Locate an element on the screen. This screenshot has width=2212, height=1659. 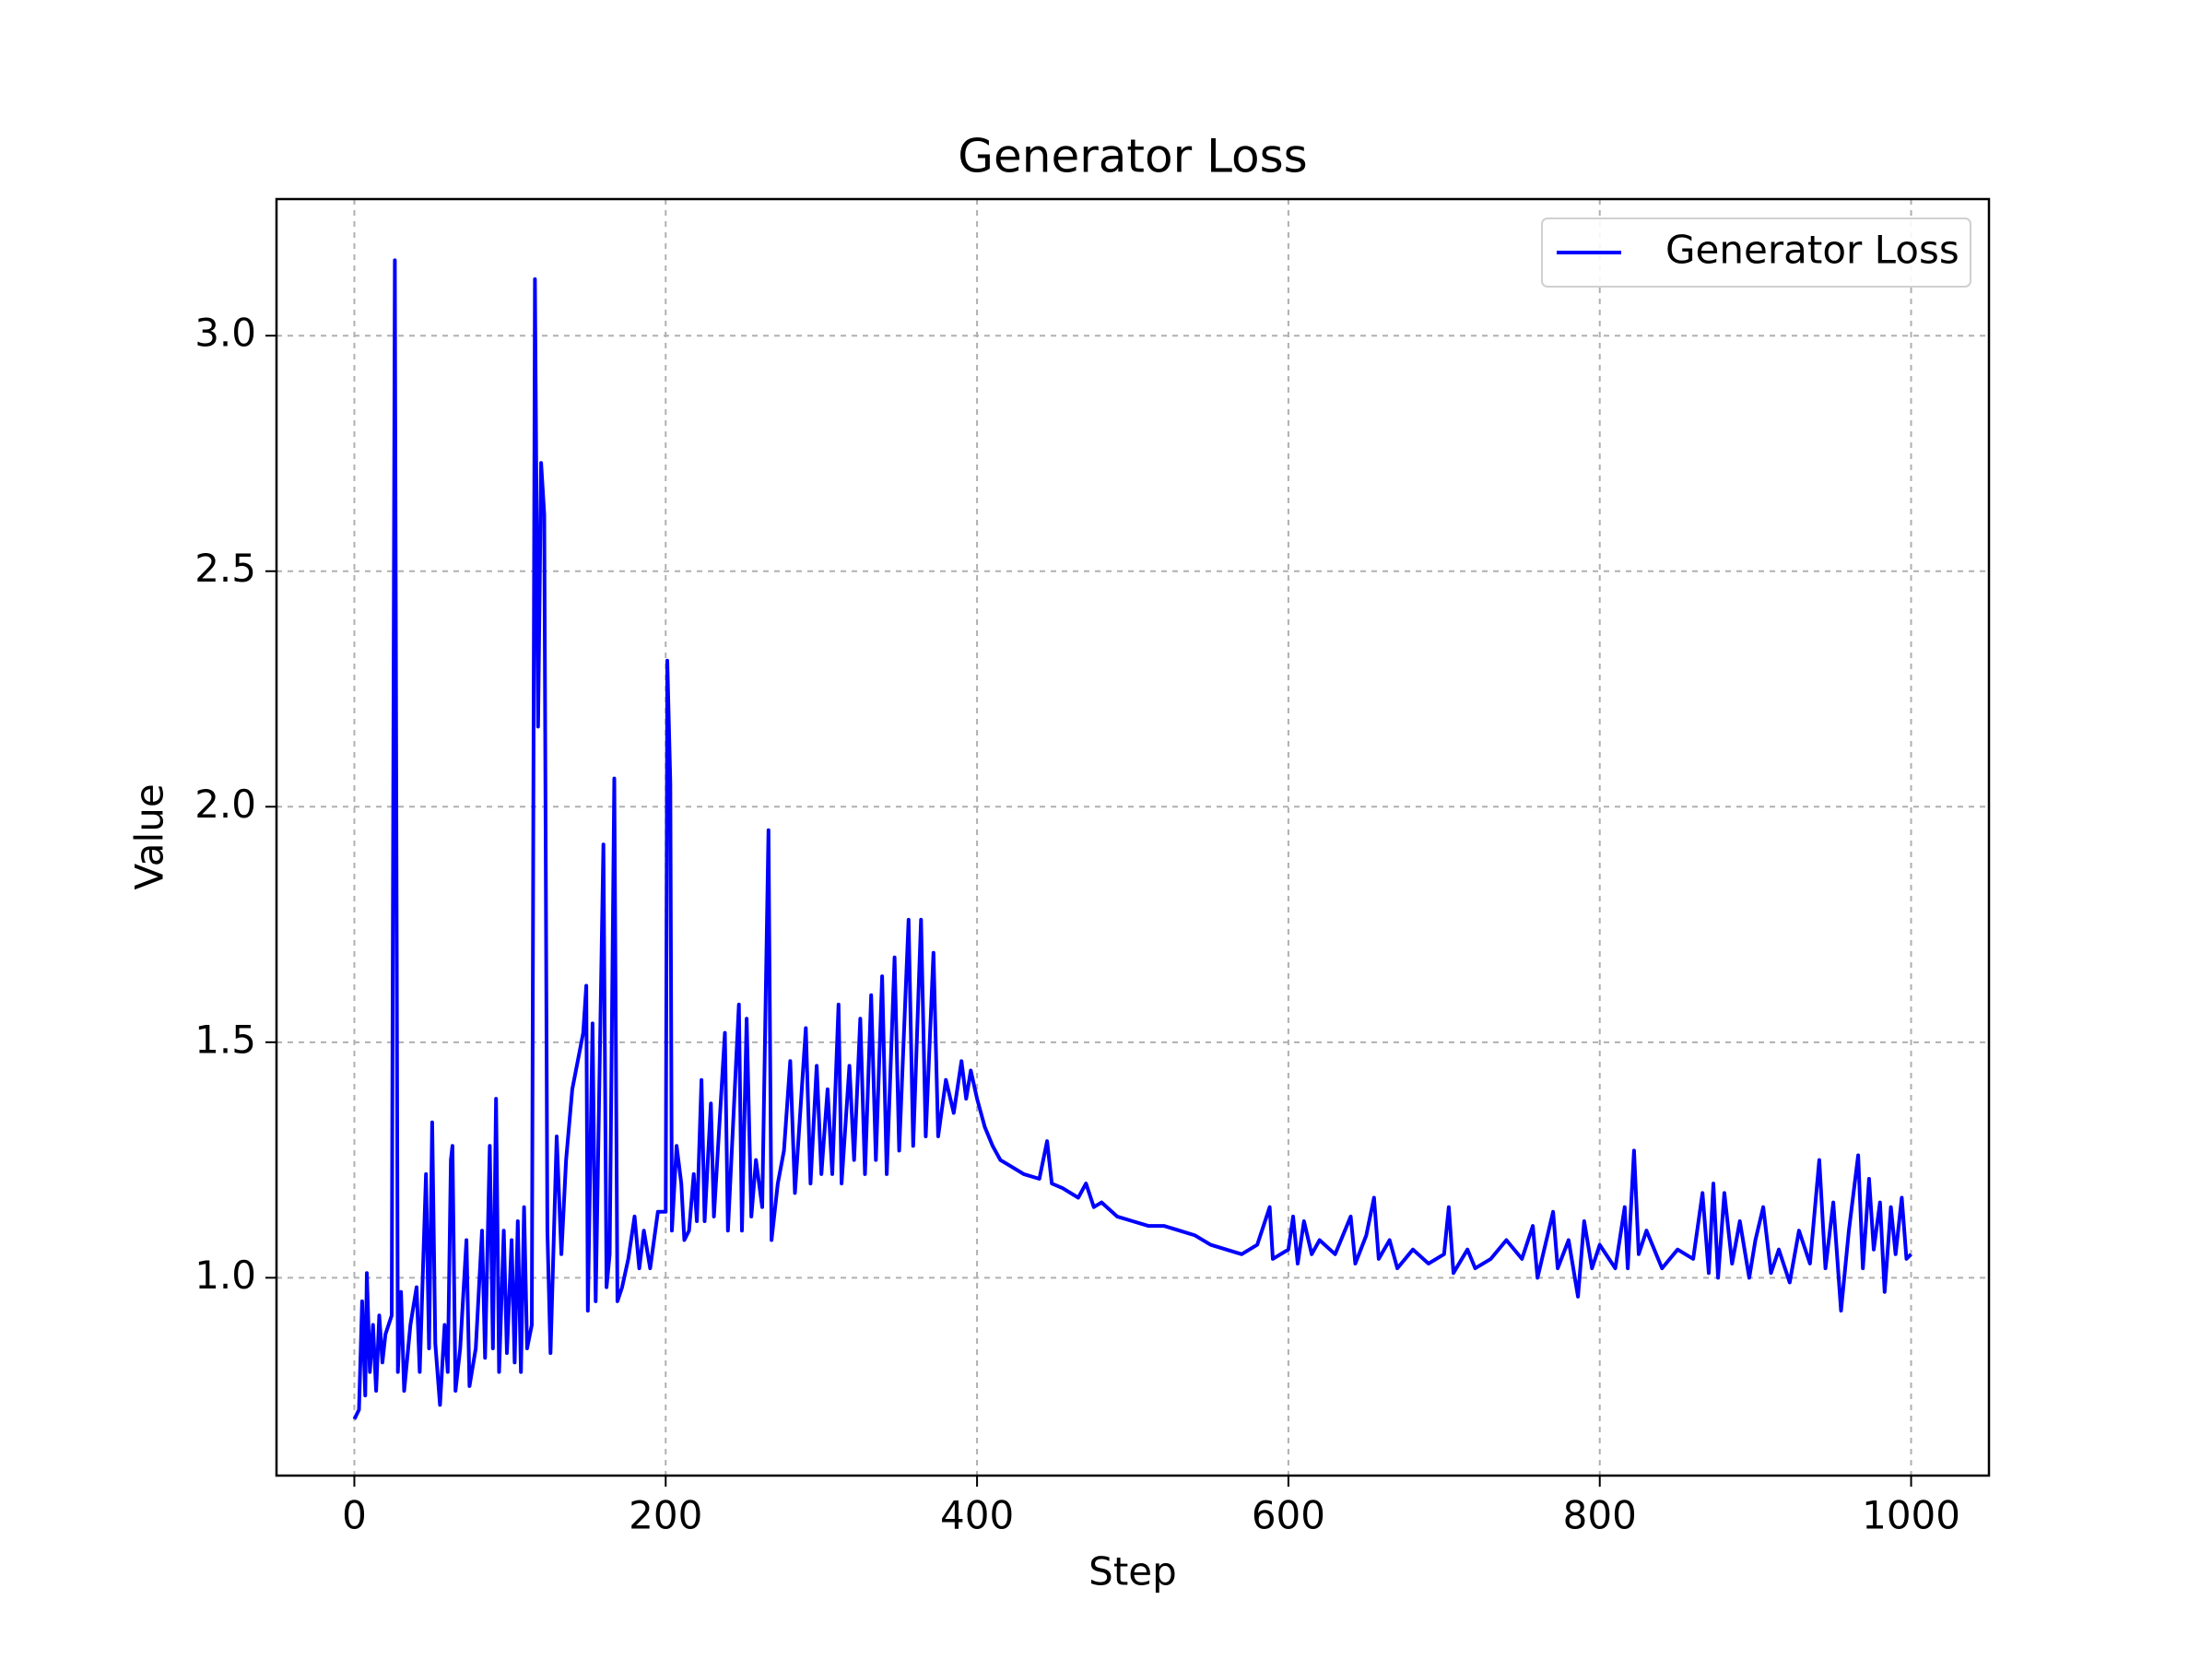
y-tick-label: 1.5 is located at coordinates (225, 1039).